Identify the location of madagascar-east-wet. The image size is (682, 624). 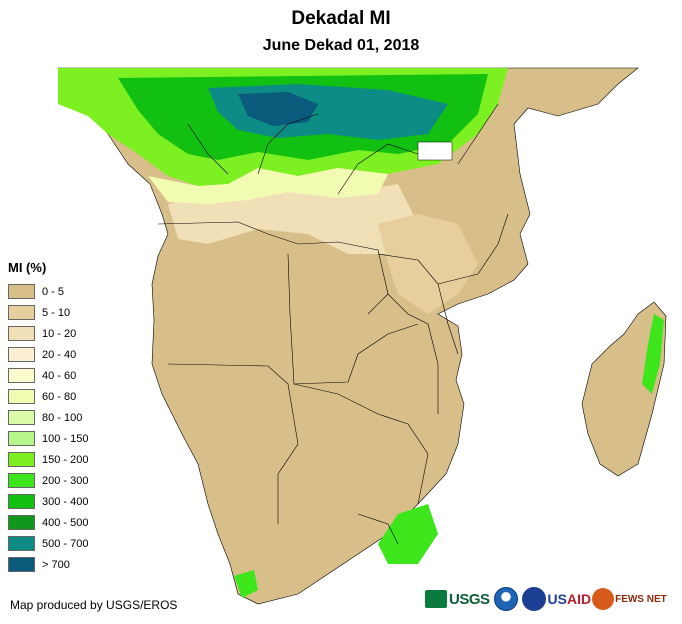
(653, 354).